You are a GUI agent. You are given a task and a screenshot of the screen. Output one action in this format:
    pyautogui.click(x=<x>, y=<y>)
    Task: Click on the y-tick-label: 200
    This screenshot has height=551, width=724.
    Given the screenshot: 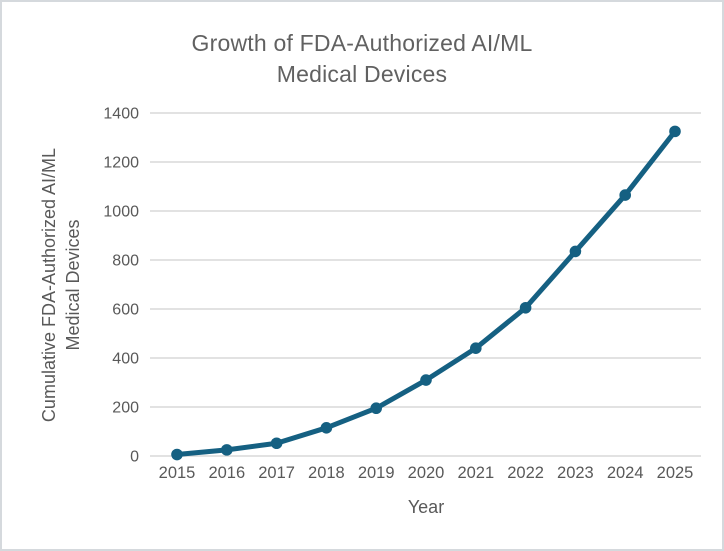 What is the action you would take?
    pyautogui.click(x=125, y=408)
    